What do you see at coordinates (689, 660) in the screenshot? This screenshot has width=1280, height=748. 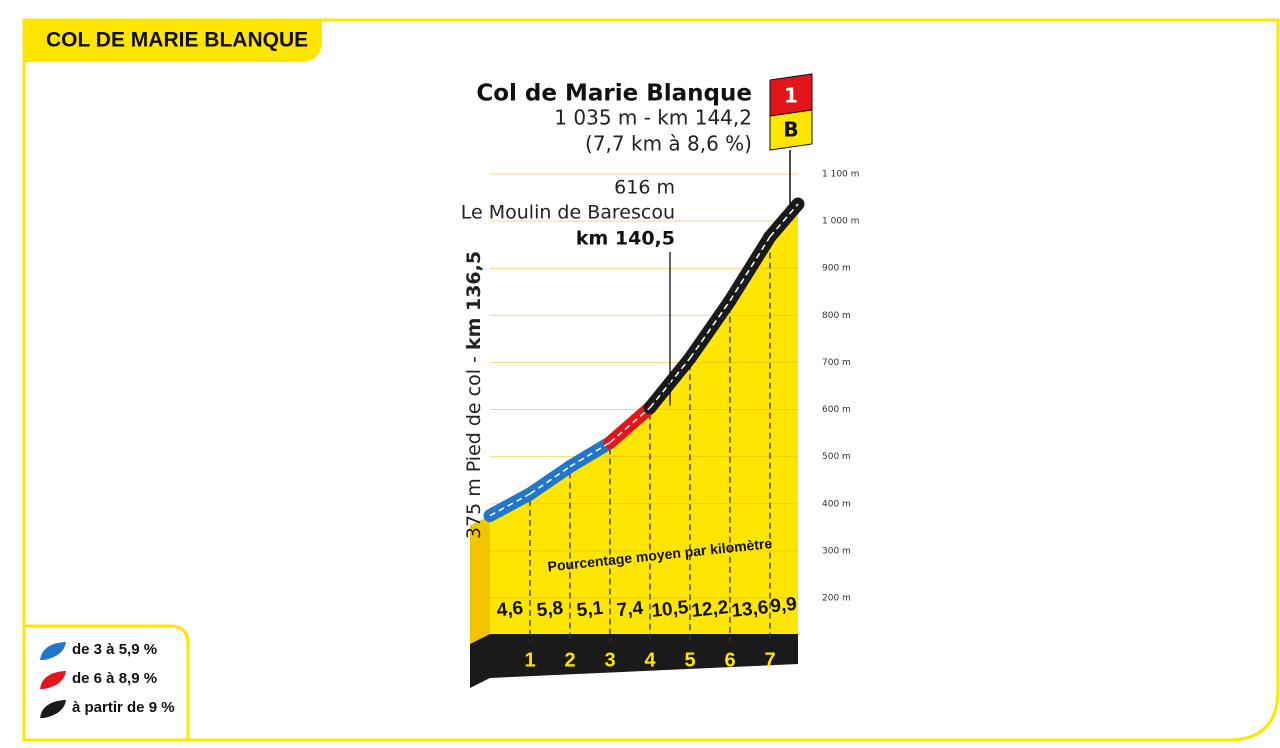 I see `km-label: 5` at bounding box center [689, 660].